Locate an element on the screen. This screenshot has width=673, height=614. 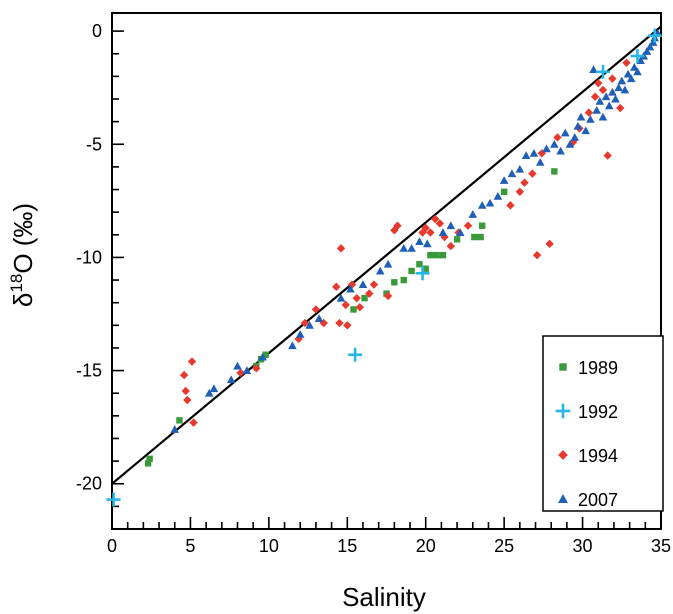
x-tick-label: 30 is located at coordinates (583, 546).